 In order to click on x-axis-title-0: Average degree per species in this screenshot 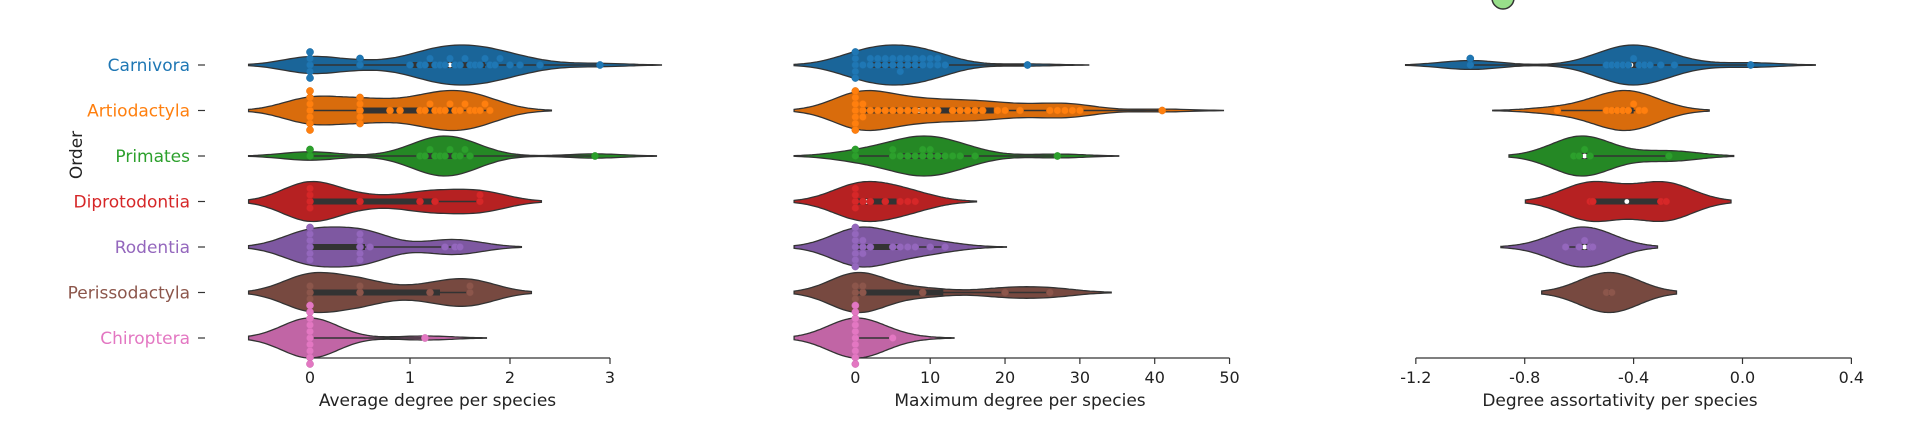, I will do `click(437, 401)`.